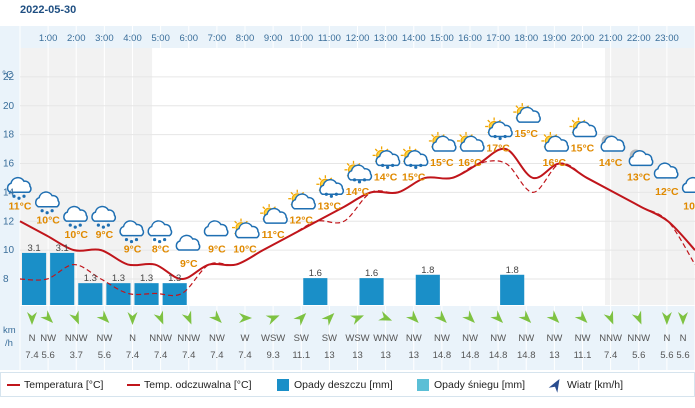  I want to click on legend-rain-swatch, so click(283, 385).